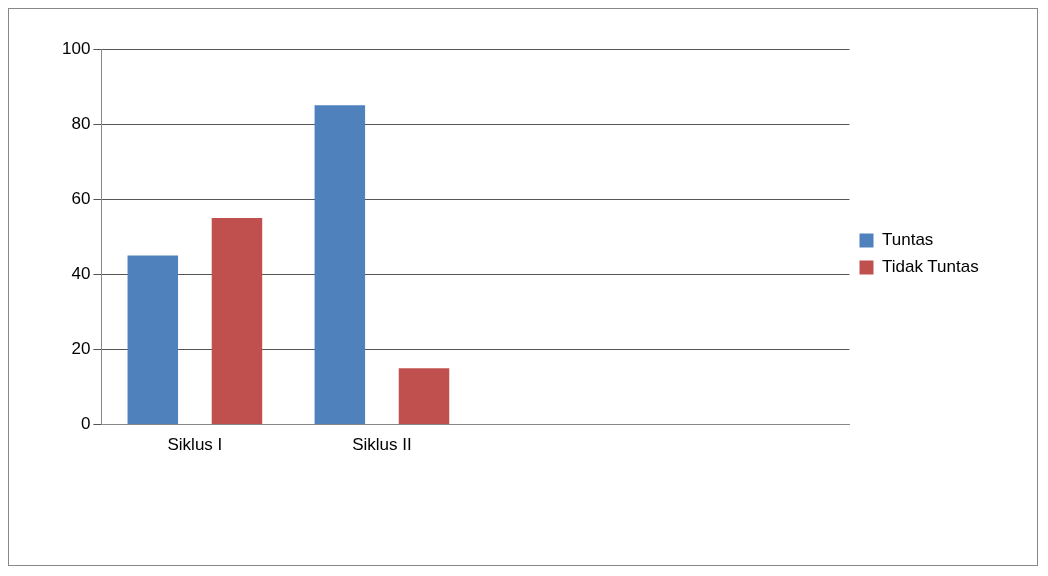 The width and height of the screenshot is (1048, 576). What do you see at coordinates (195, 445) in the screenshot?
I see `x-tick-label: Siklus I` at bounding box center [195, 445].